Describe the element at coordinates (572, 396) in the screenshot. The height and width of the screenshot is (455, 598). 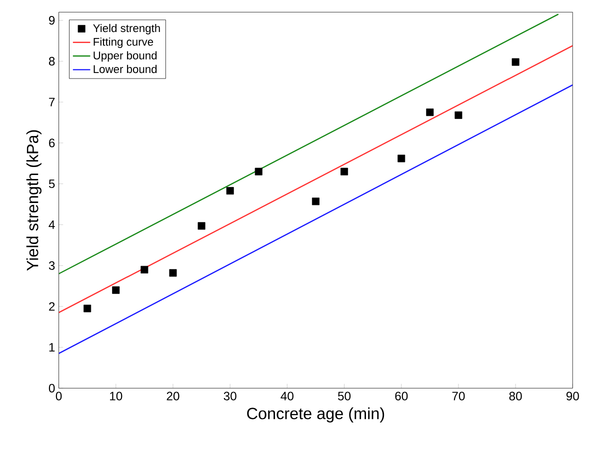
I see `x-tick-label: 90` at that location.